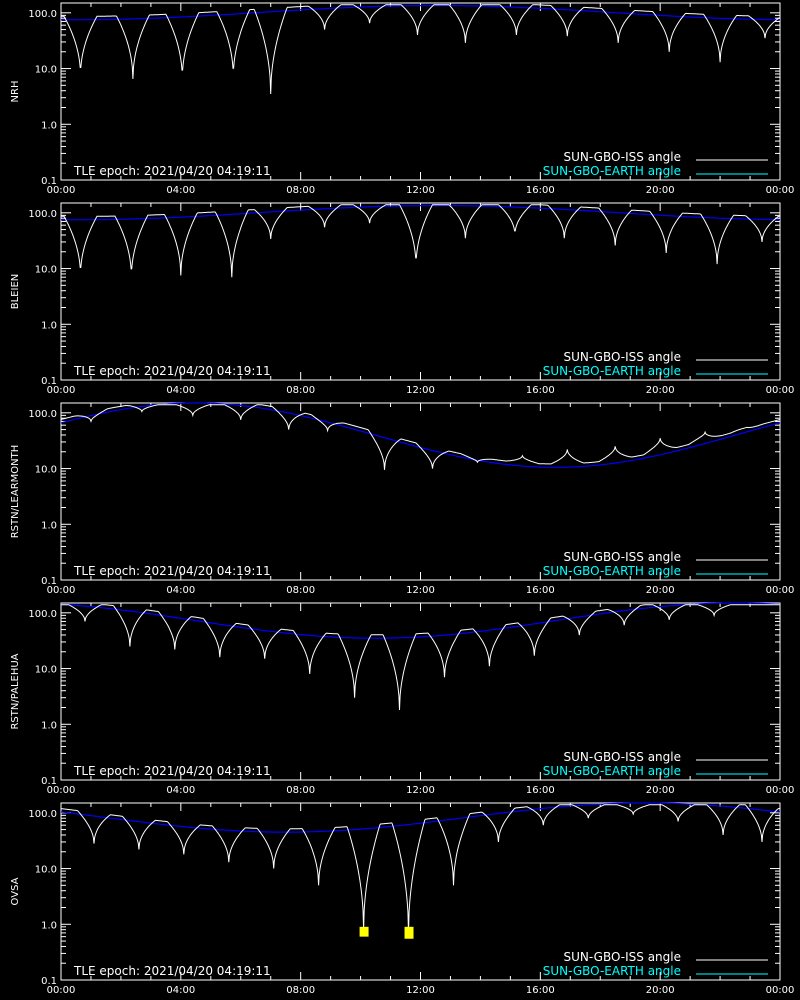 The height and width of the screenshot is (1000, 800). What do you see at coordinates (15, 492) in the screenshot?
I see `y-axis-label: RSTN/LEARMONTH` at bounding box center [15, 492].